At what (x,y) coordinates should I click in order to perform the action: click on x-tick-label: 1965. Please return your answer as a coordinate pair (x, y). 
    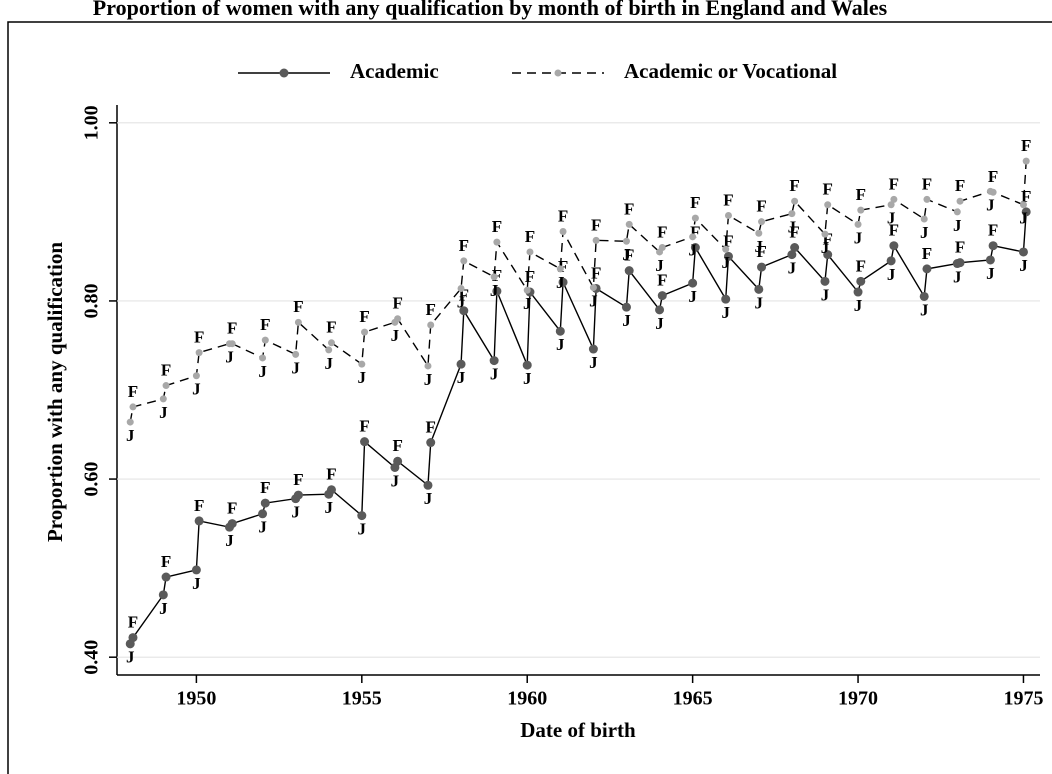
    Looking at the image, I should click on (693, 699).